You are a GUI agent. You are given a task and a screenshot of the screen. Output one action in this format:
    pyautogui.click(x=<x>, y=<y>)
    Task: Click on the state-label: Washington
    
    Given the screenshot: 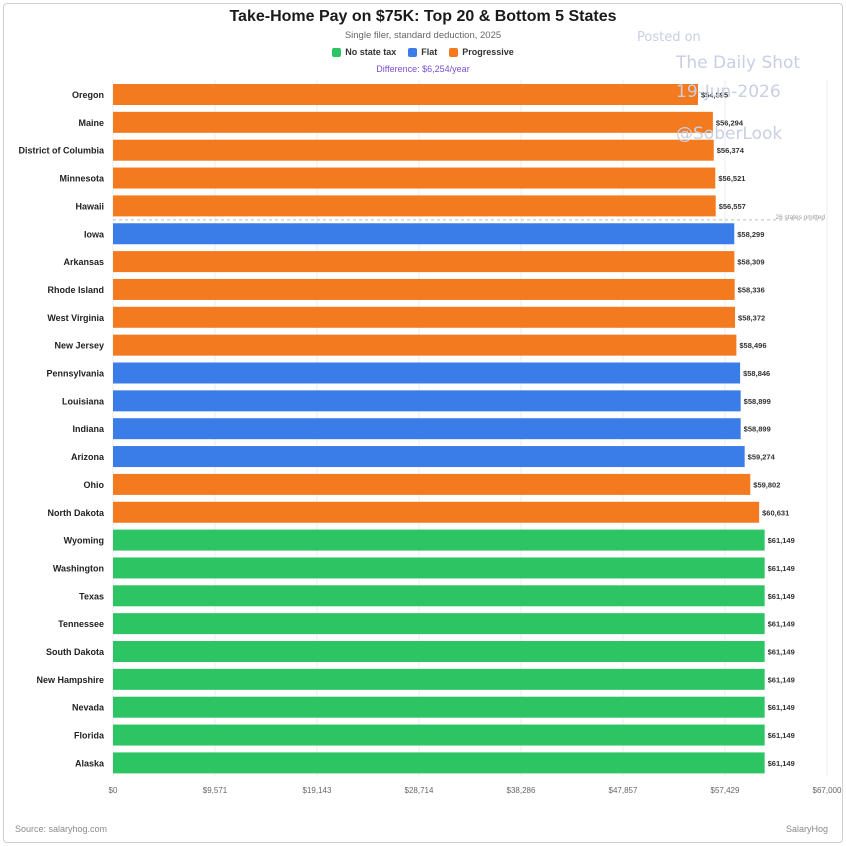 What is the action you would take?
    pyautogui.click(x=78, y=568)
    